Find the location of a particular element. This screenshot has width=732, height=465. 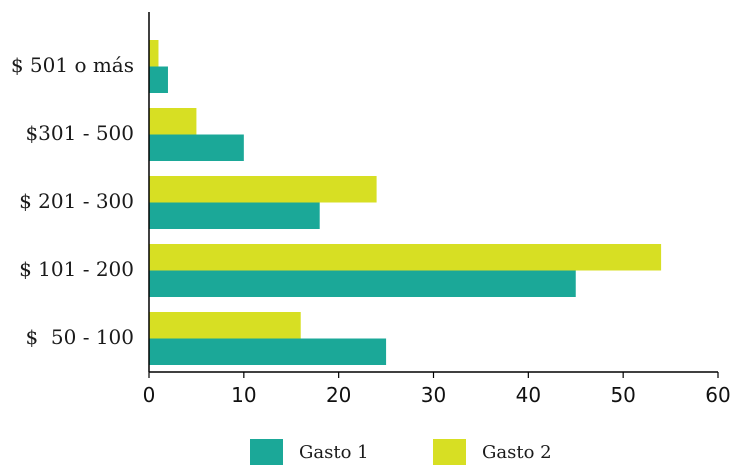

x-axis-ticks: 0 10 20 30 40 50 60 is located at coordinates (437, 389).